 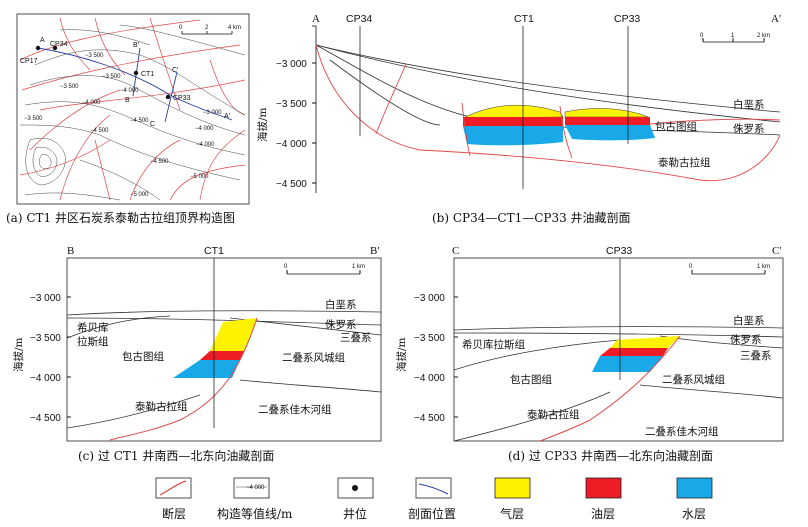 I want to click on map-letter-c: C, so click(x=152, y=124).